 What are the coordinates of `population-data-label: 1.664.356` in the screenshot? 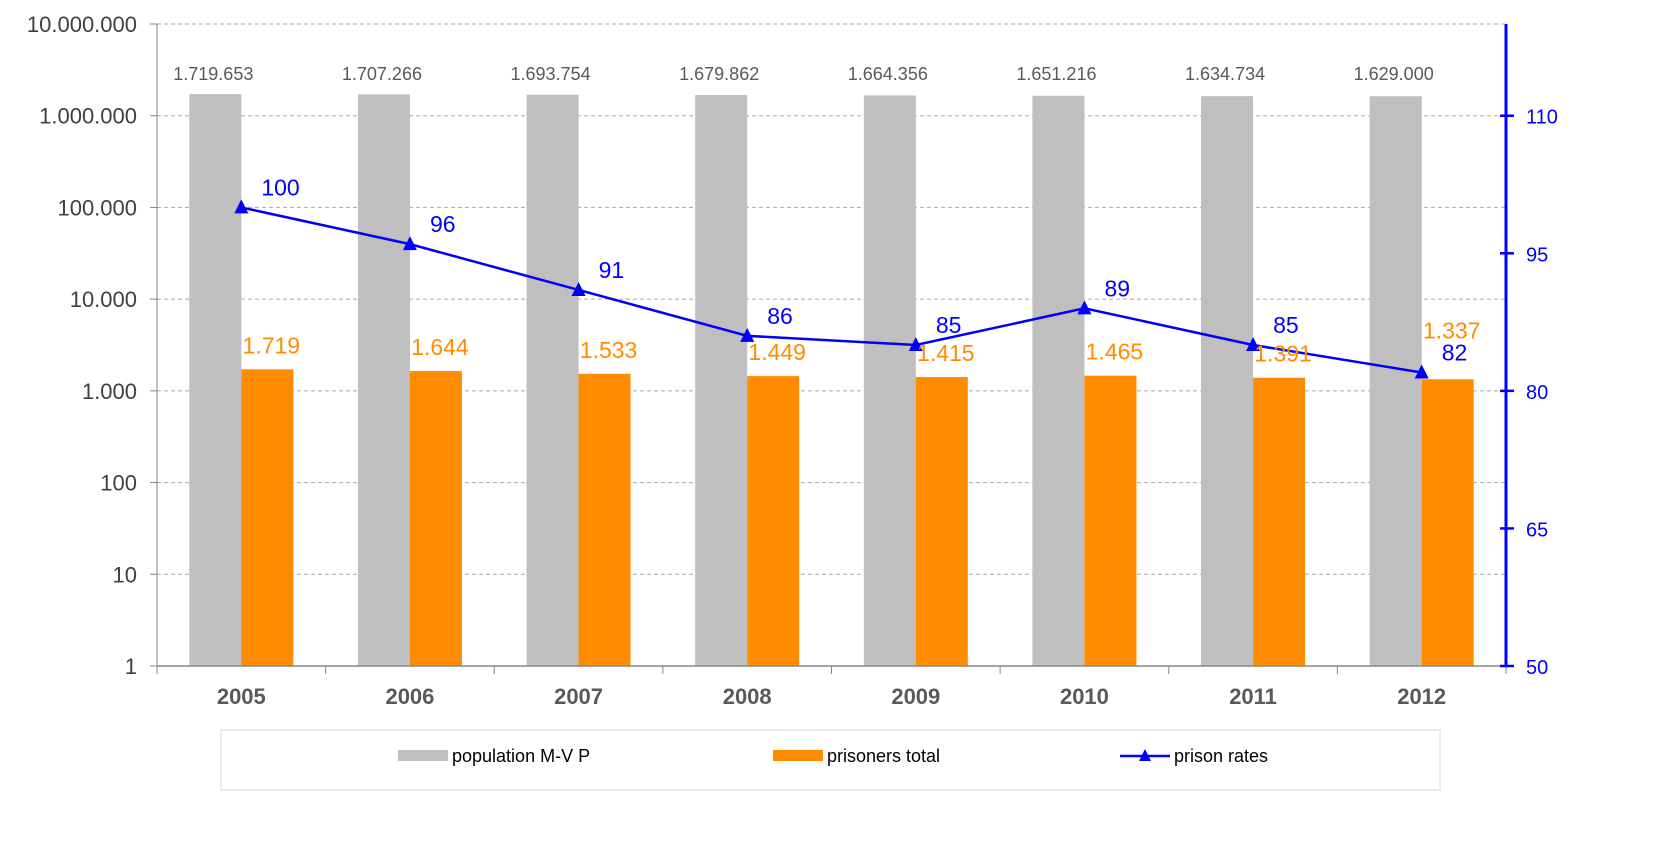 It's located at (888, 74).